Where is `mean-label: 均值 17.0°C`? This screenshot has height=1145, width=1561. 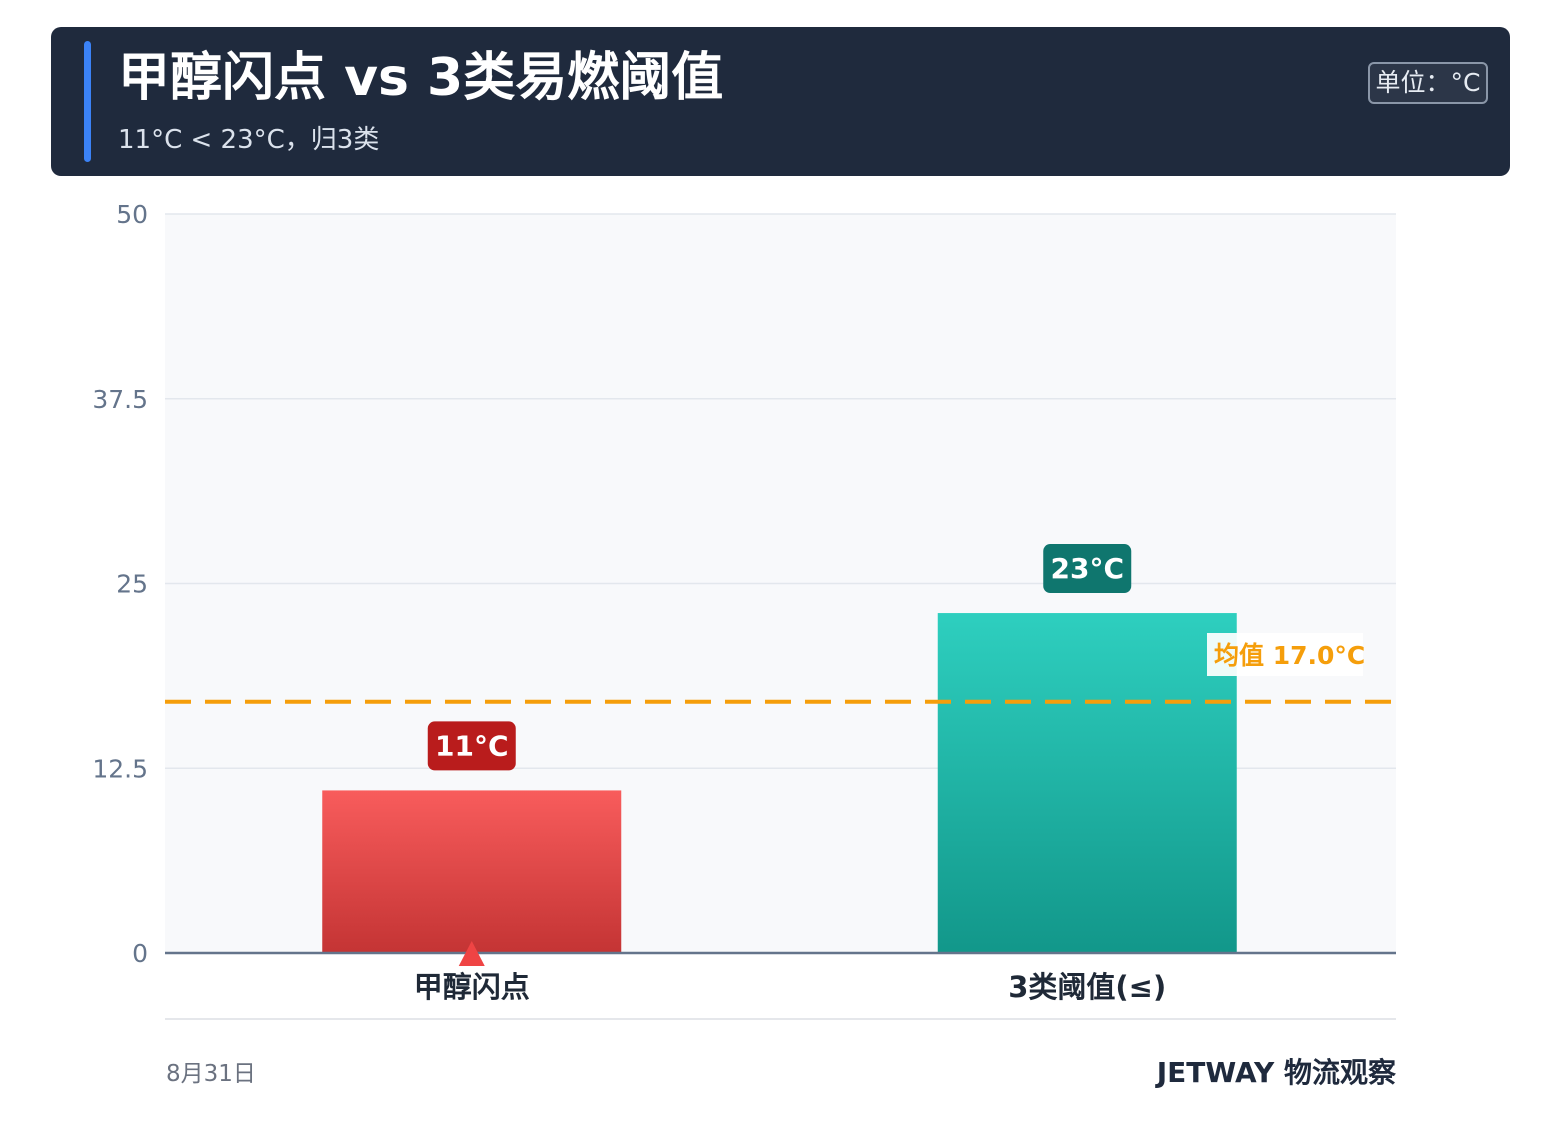
mean-label: 均值 17.0°C is located at coordinates (1289, 655).